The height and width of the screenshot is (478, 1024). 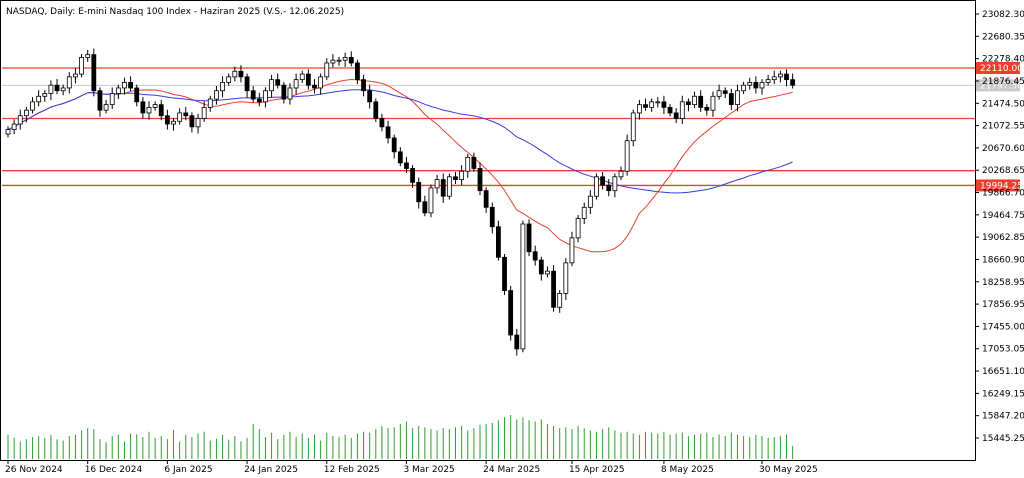 I want to click on x-tick-label: 8 May 2025, so click(x=687, y=470).